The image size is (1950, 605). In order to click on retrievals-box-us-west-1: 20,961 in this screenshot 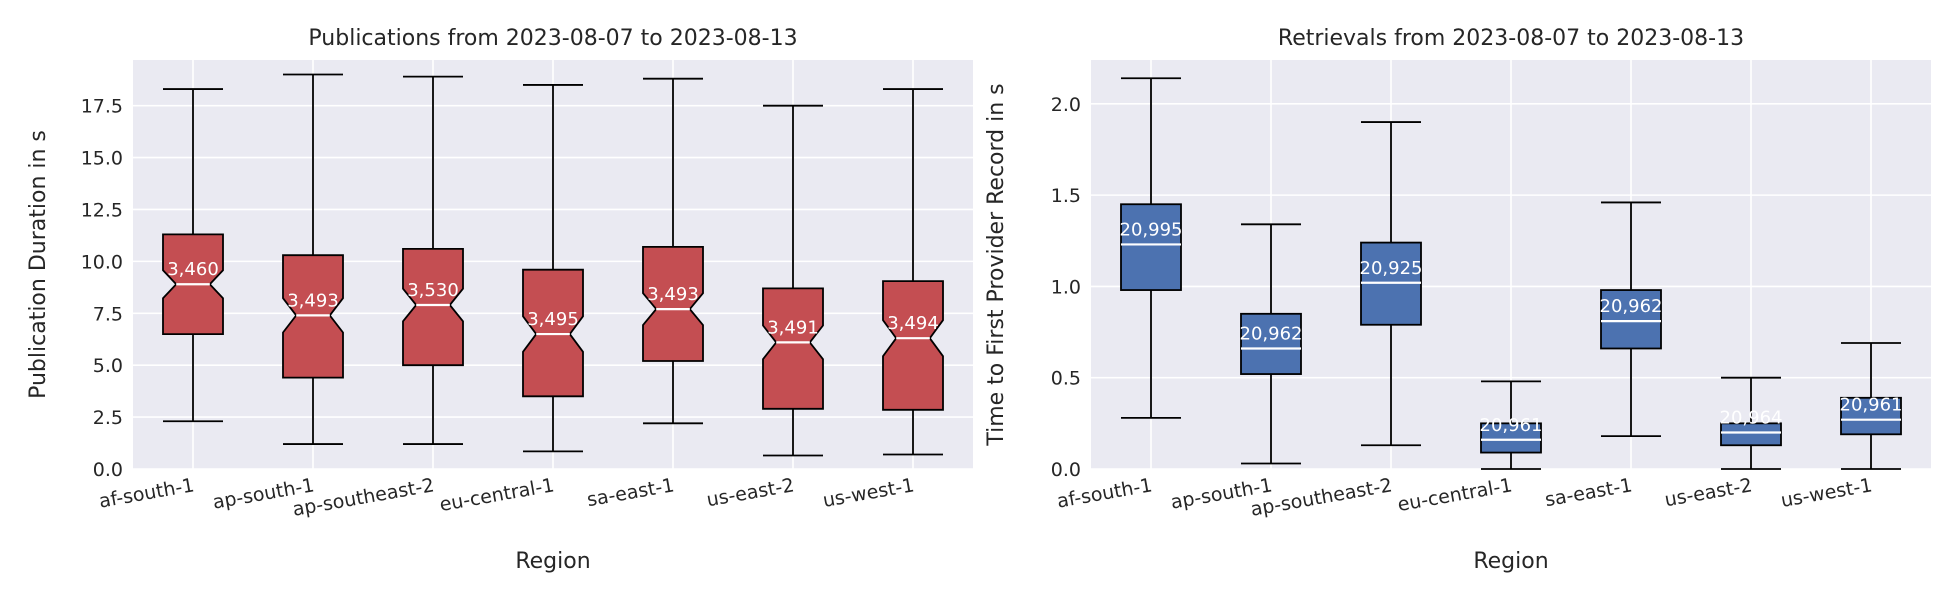, I will do `click(1871, 406)`.